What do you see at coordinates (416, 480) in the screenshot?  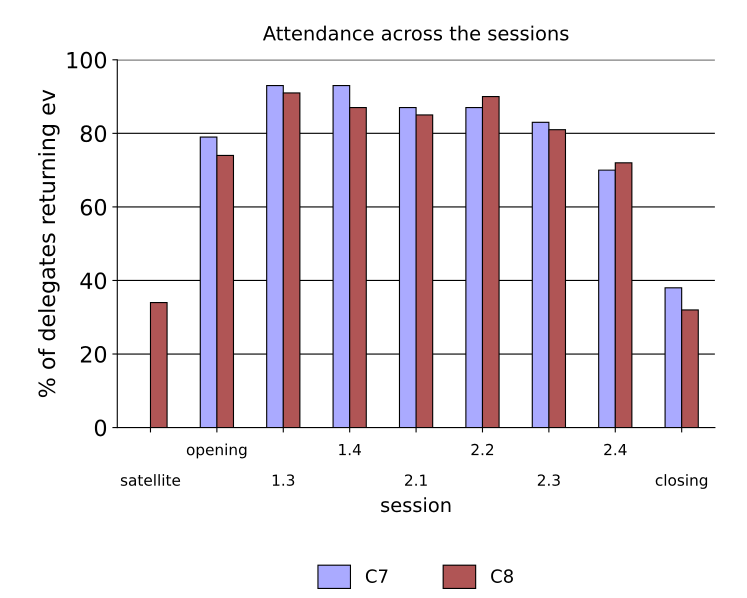 I see `x-tick-label: 2.1` at bounding box center [416, 480].